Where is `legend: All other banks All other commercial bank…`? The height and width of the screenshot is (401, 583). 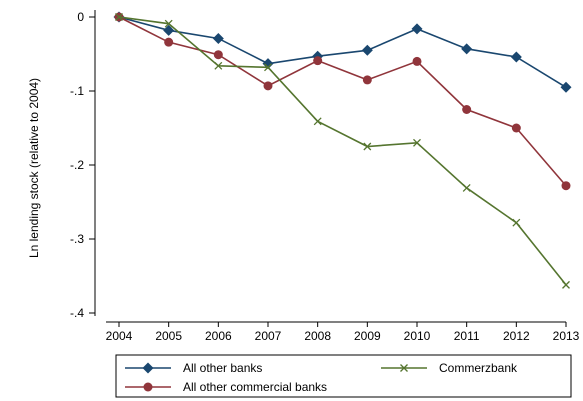 legend: All other banks All other commercial bank… is located at coordinates (343, 376).